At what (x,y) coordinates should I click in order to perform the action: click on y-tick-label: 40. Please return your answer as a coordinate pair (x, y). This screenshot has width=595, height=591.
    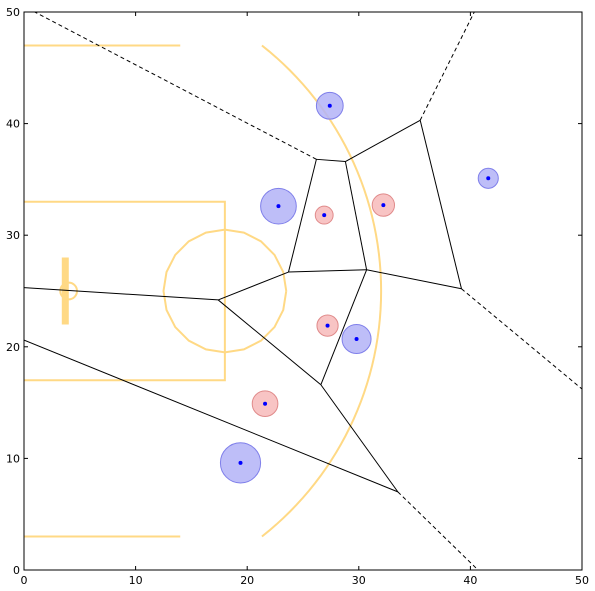
    Looking at the image, I should click on (13, 124).